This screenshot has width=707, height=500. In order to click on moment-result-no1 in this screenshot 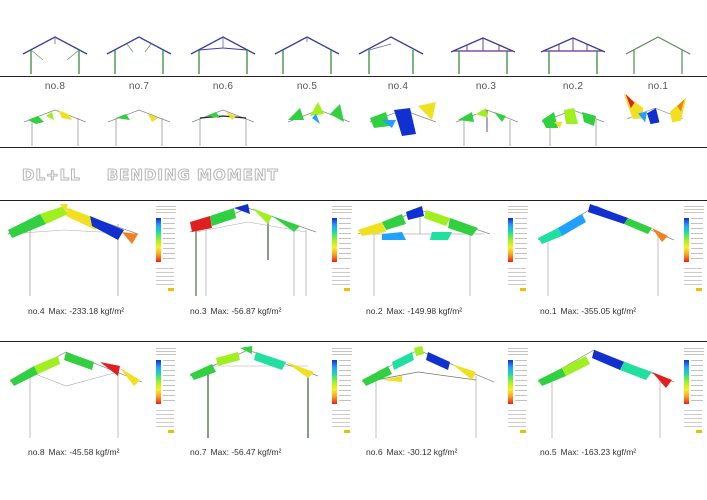, I will do `click(606, 250)`.